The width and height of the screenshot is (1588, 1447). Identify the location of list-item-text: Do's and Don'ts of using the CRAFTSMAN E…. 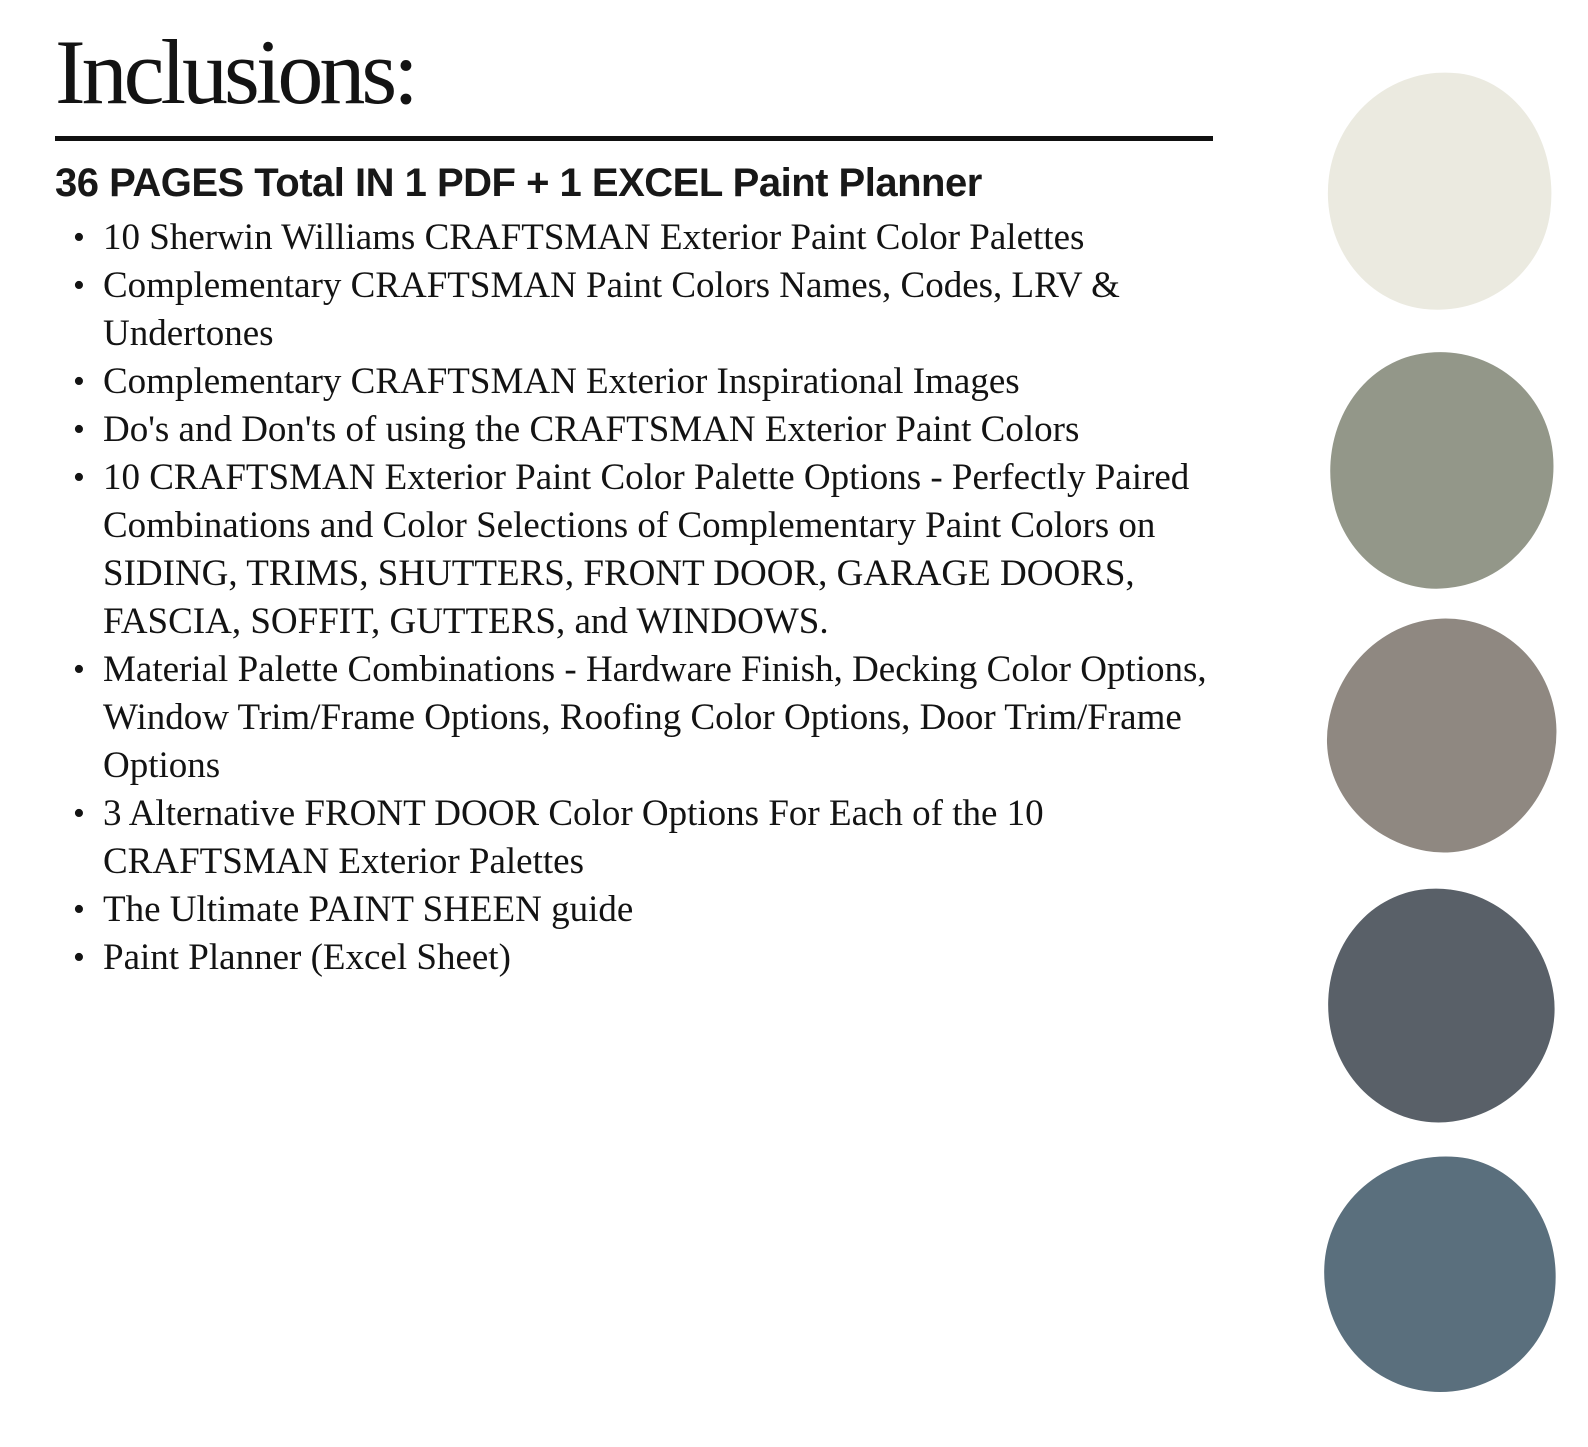
(591, 429).